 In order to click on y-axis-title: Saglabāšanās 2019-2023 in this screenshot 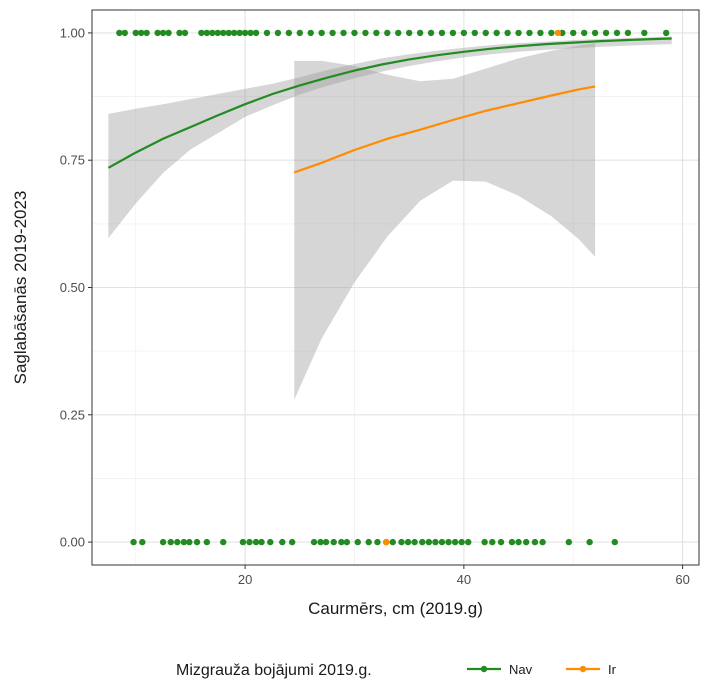, I will do `click(20, 288)`.